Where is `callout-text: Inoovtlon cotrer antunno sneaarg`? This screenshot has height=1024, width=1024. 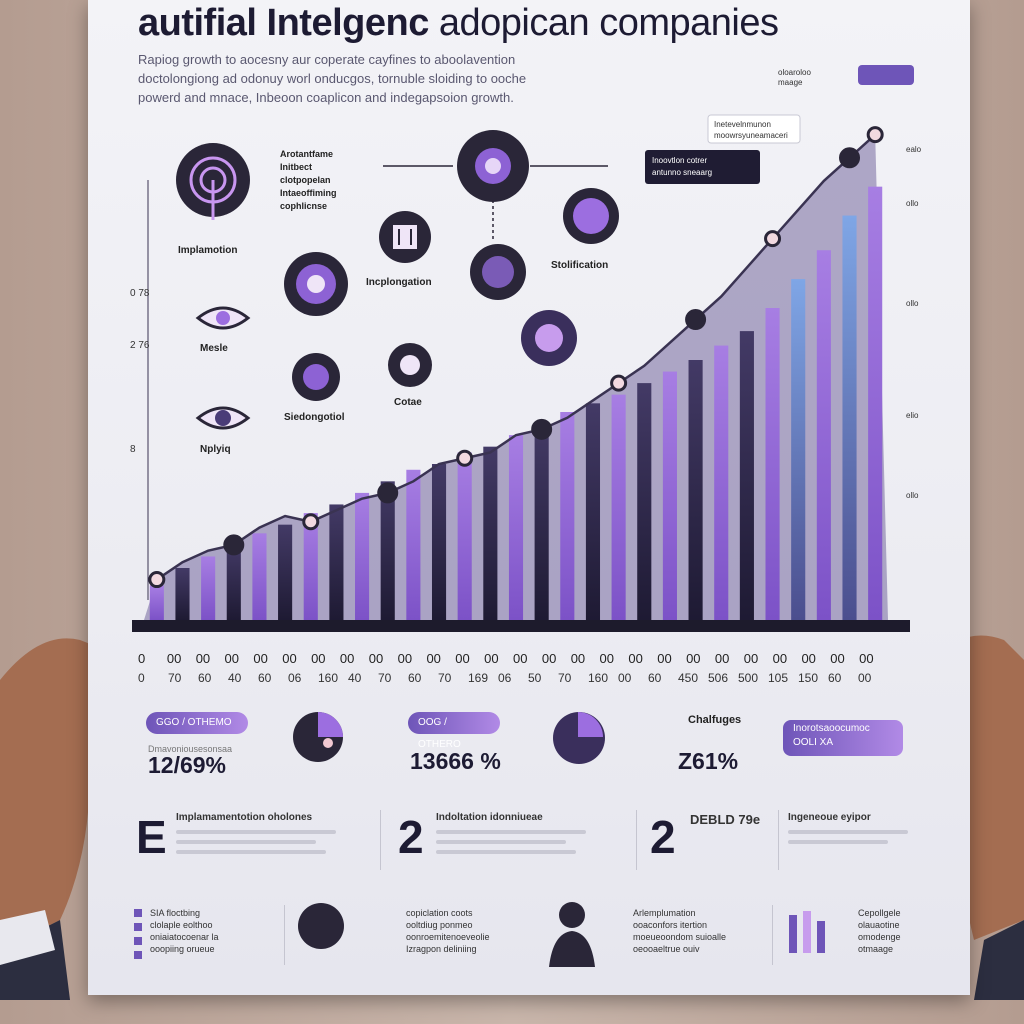 callout-text: Inoovtlon cotrer antunno sneaarg is located at coordinates (682, 166).